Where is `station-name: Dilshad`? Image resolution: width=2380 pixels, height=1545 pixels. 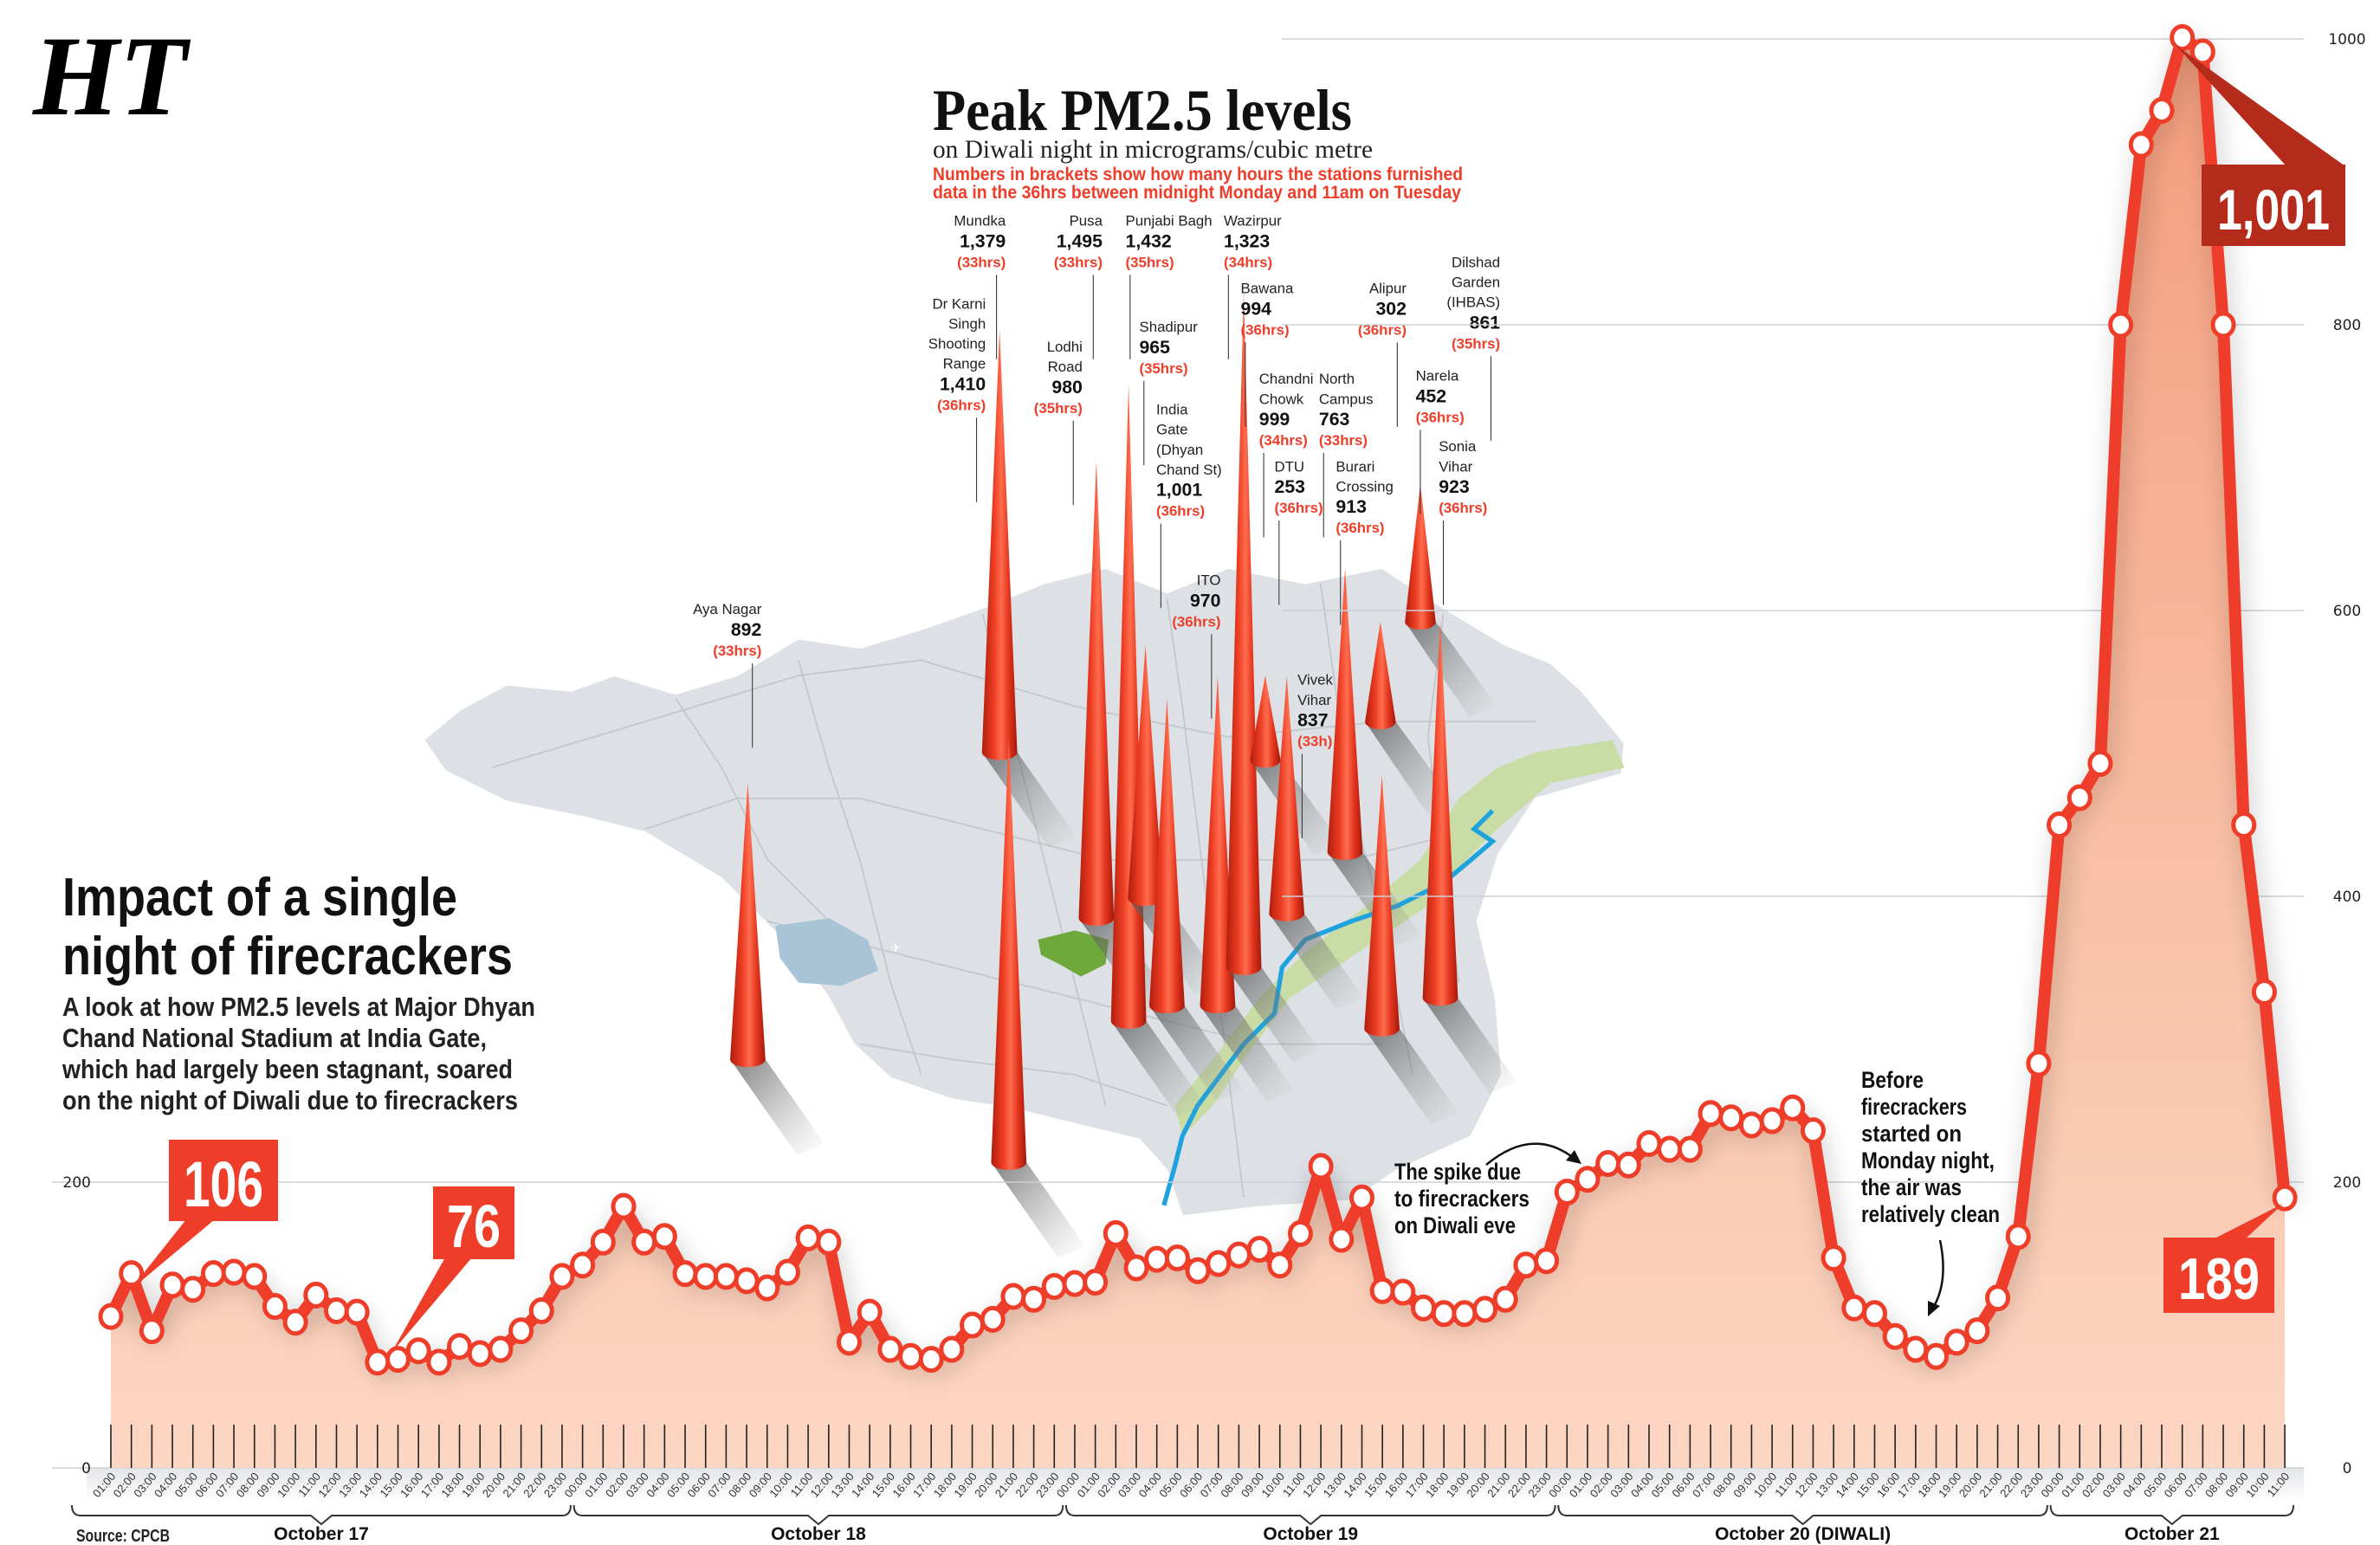 station-name: Dilshad is located at coordinates (1476, 262).